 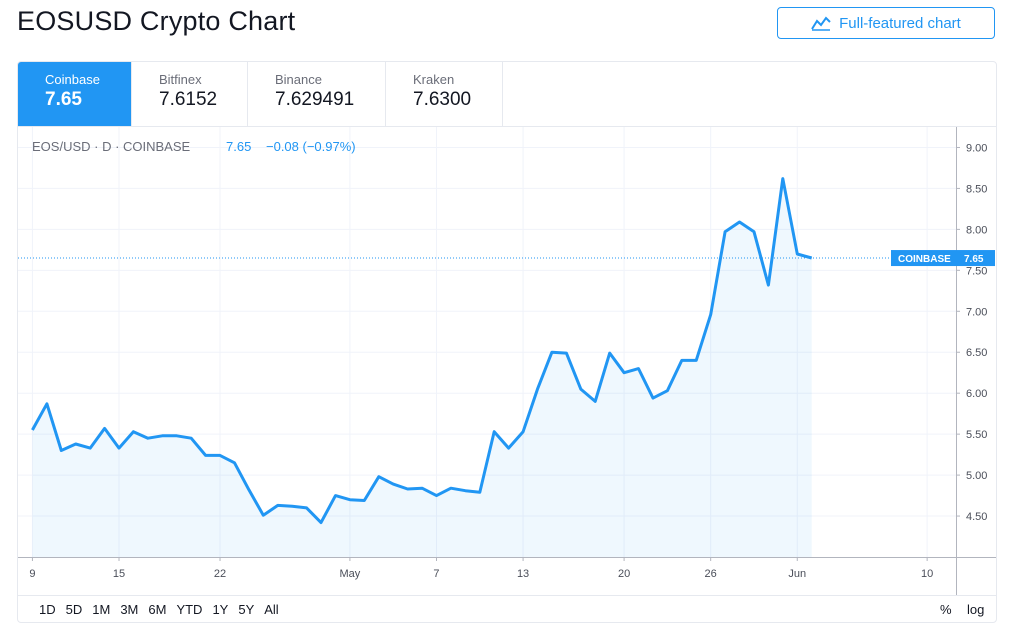 What do you see at coordinates (220, 609) in the screenshot?
I see `range-button-1y: 1Y` at bounding box center [220, 609].